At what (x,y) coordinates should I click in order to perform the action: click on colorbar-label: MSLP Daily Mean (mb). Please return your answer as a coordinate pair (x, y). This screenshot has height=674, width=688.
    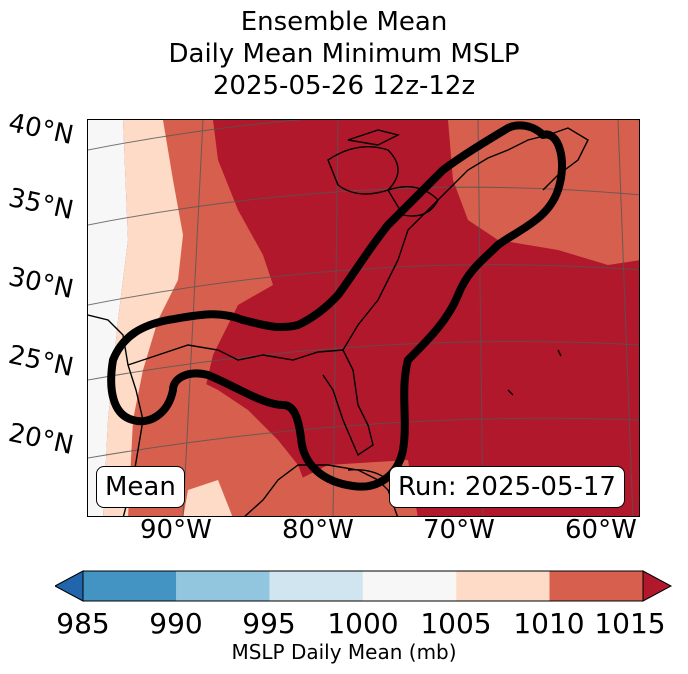
    Looking at the image, I should click on (344, 652).